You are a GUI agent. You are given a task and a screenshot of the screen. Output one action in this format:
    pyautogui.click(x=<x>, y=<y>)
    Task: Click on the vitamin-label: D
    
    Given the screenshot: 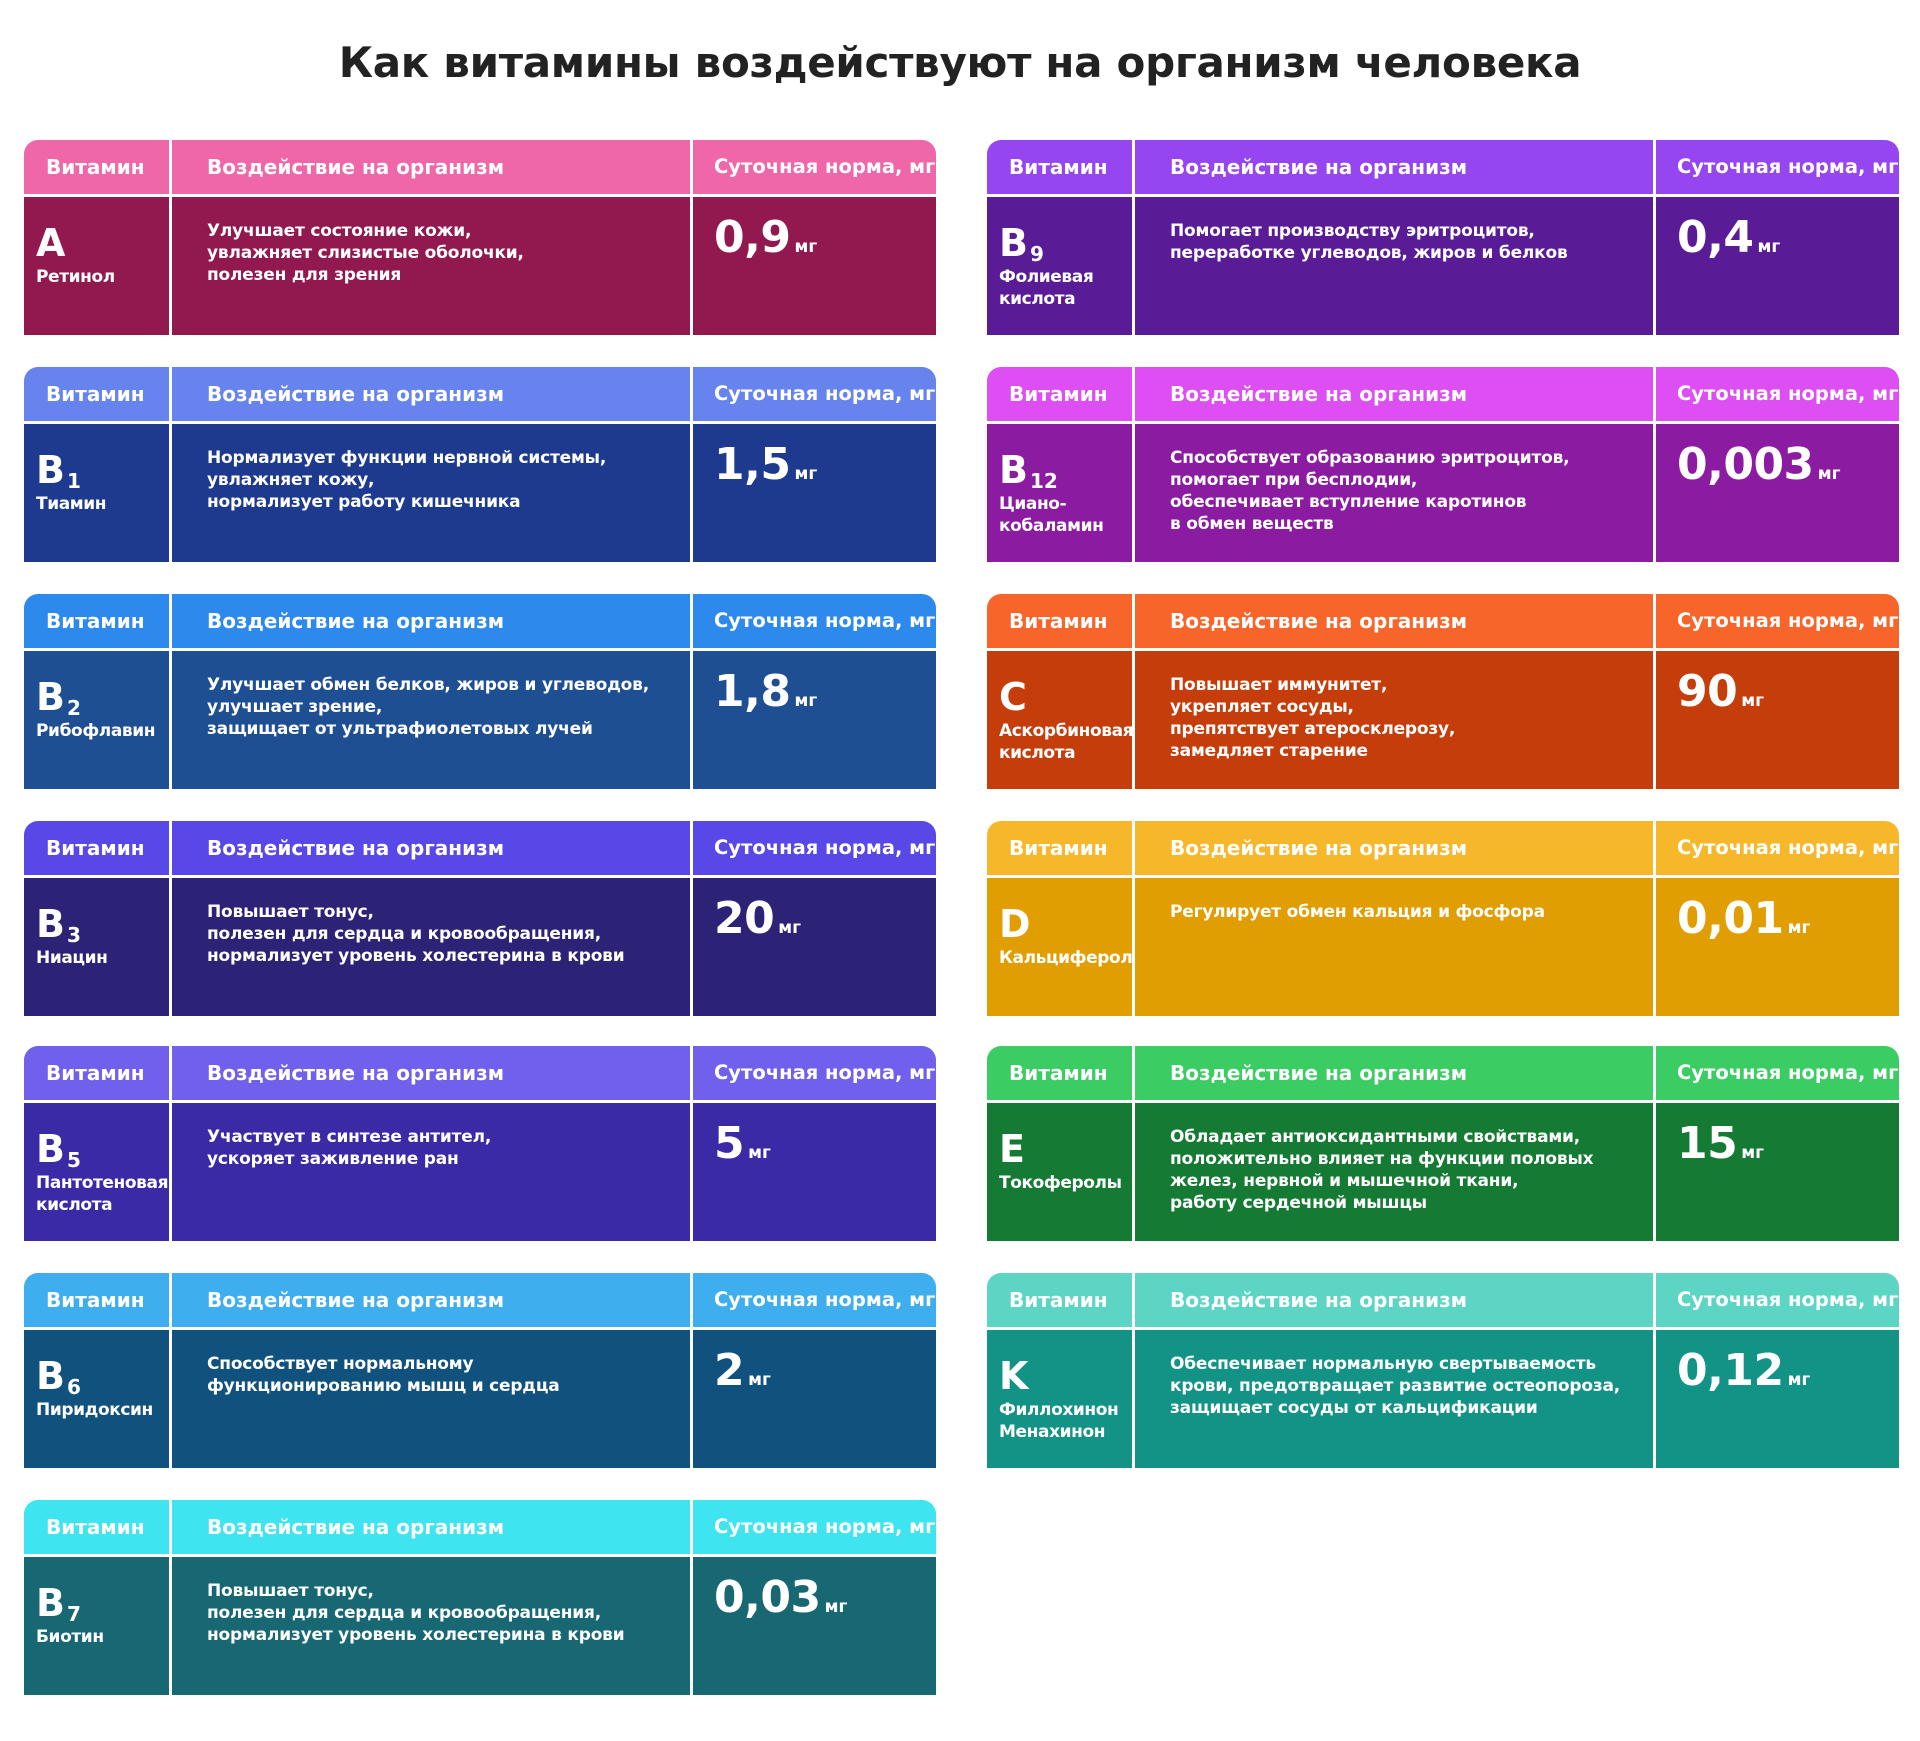 What is the action you would take?
    pyautogui.click(x=1016, y=924)
    